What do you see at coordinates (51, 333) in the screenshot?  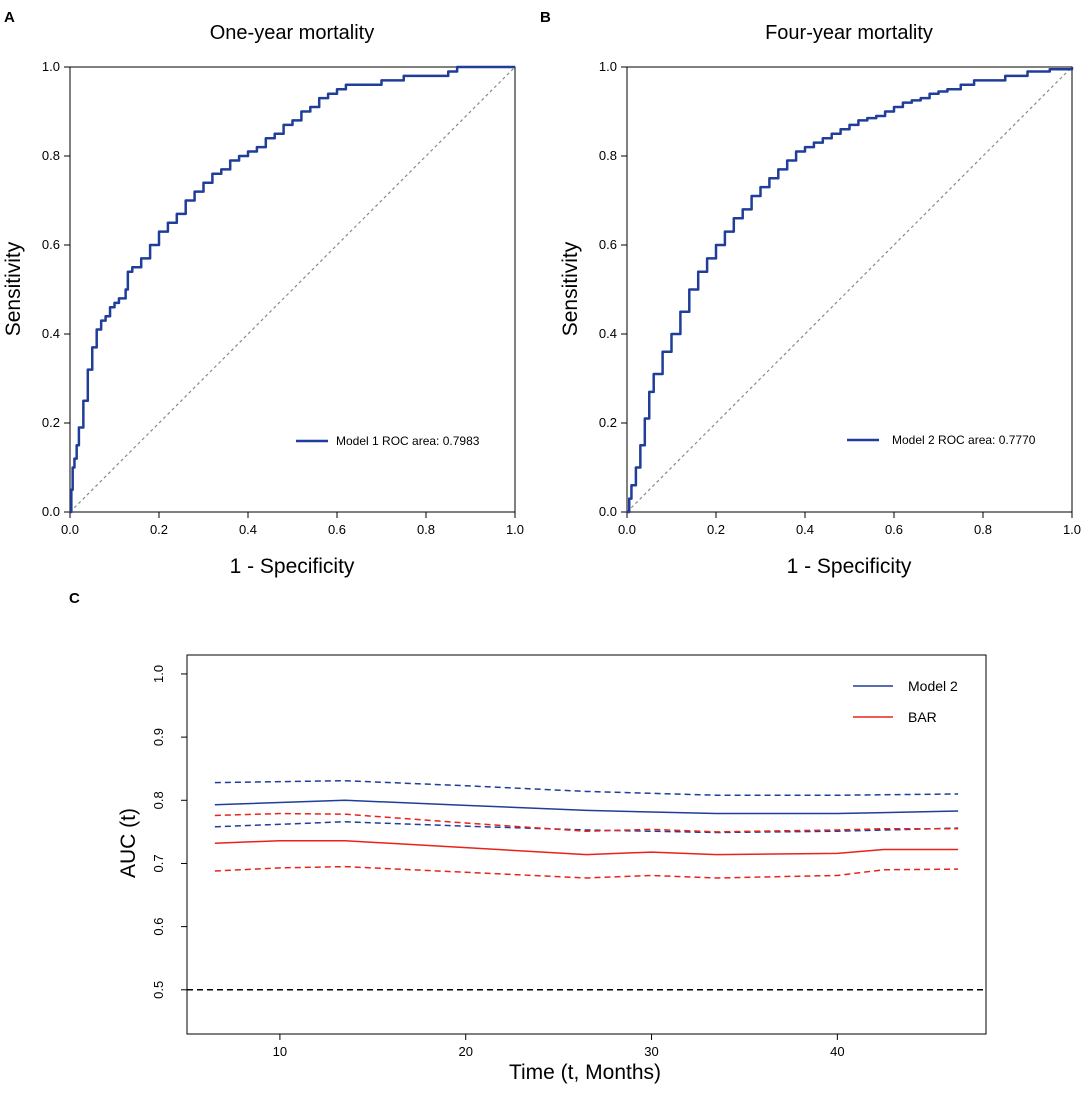 I see `panel-a-y-tick-label: 0.4` at bounding box center [51, 333].